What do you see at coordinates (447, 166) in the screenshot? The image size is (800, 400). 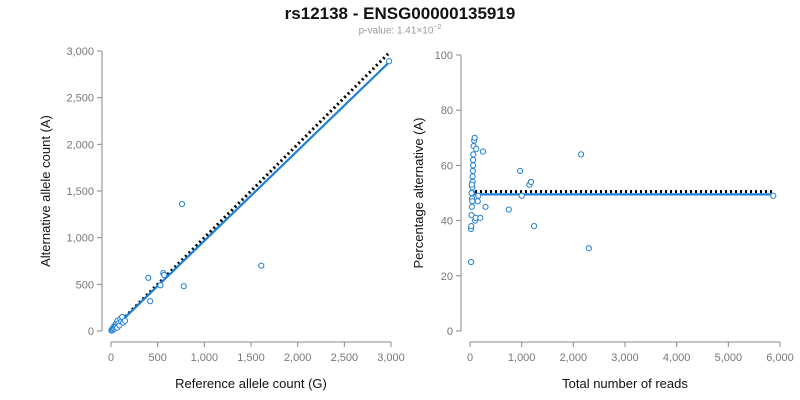 I see `y-tick-label: 60` at bounding box center [447, 166].